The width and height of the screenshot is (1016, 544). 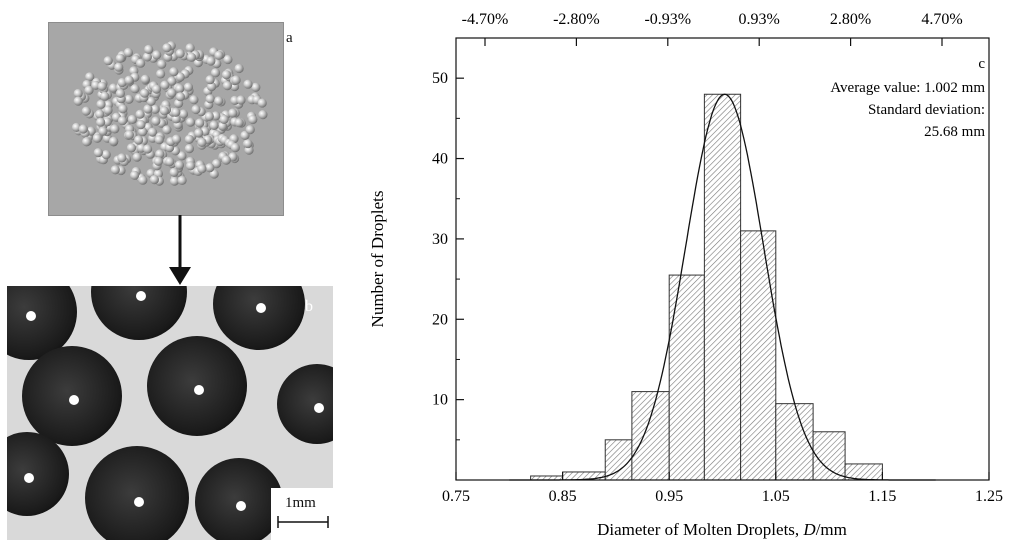 What do you see at coordinates (667, 19) in the screenshot?
I see `top-tick-label: -0.93%` at bounding box center [667, 19].